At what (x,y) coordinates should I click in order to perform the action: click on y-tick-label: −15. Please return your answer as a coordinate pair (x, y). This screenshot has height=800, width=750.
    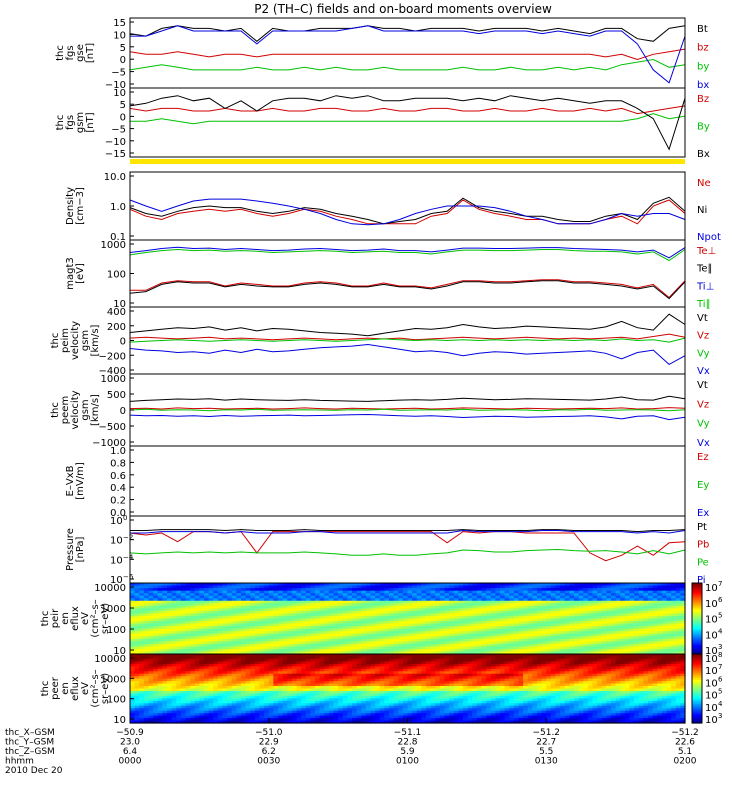
    Looking at the image, I should click on (115, 154).